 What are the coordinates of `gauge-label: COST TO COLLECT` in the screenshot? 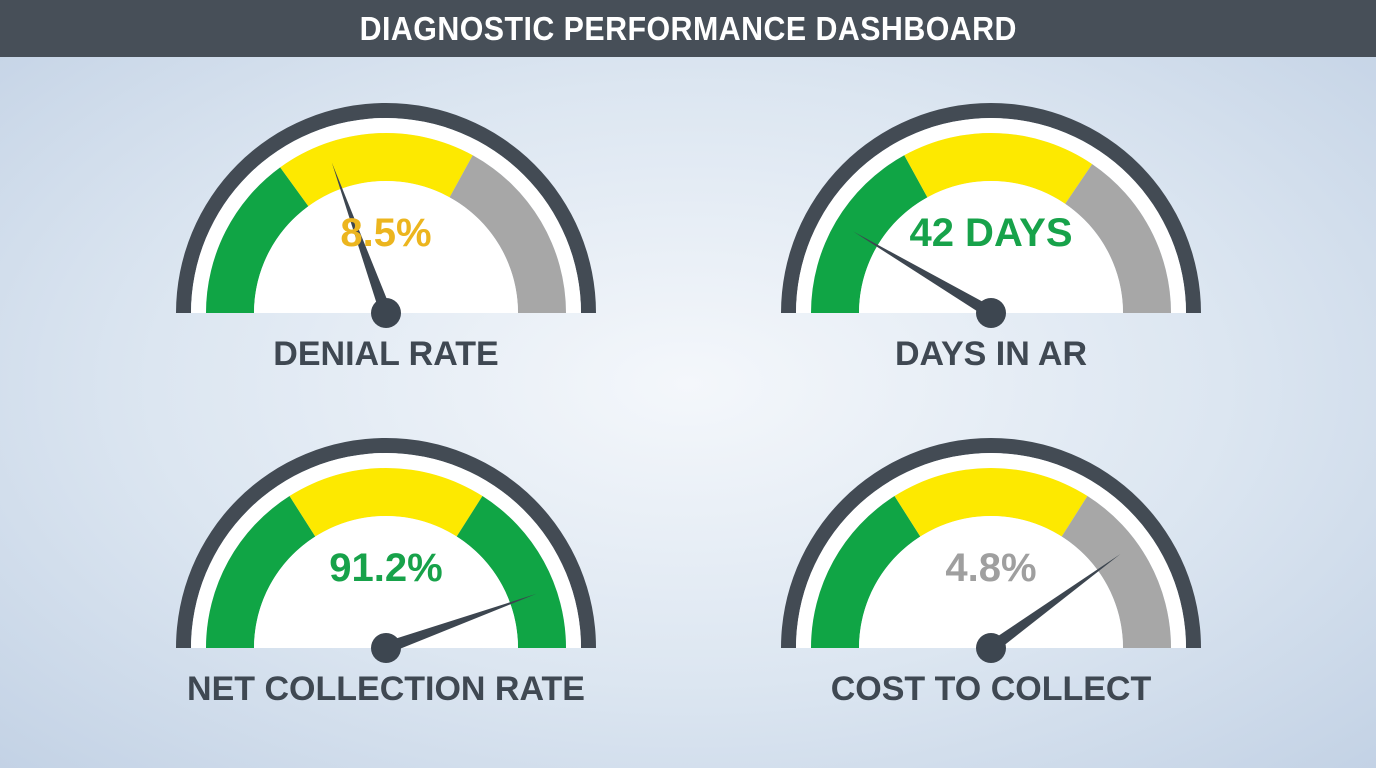 It's located at (991, 689).